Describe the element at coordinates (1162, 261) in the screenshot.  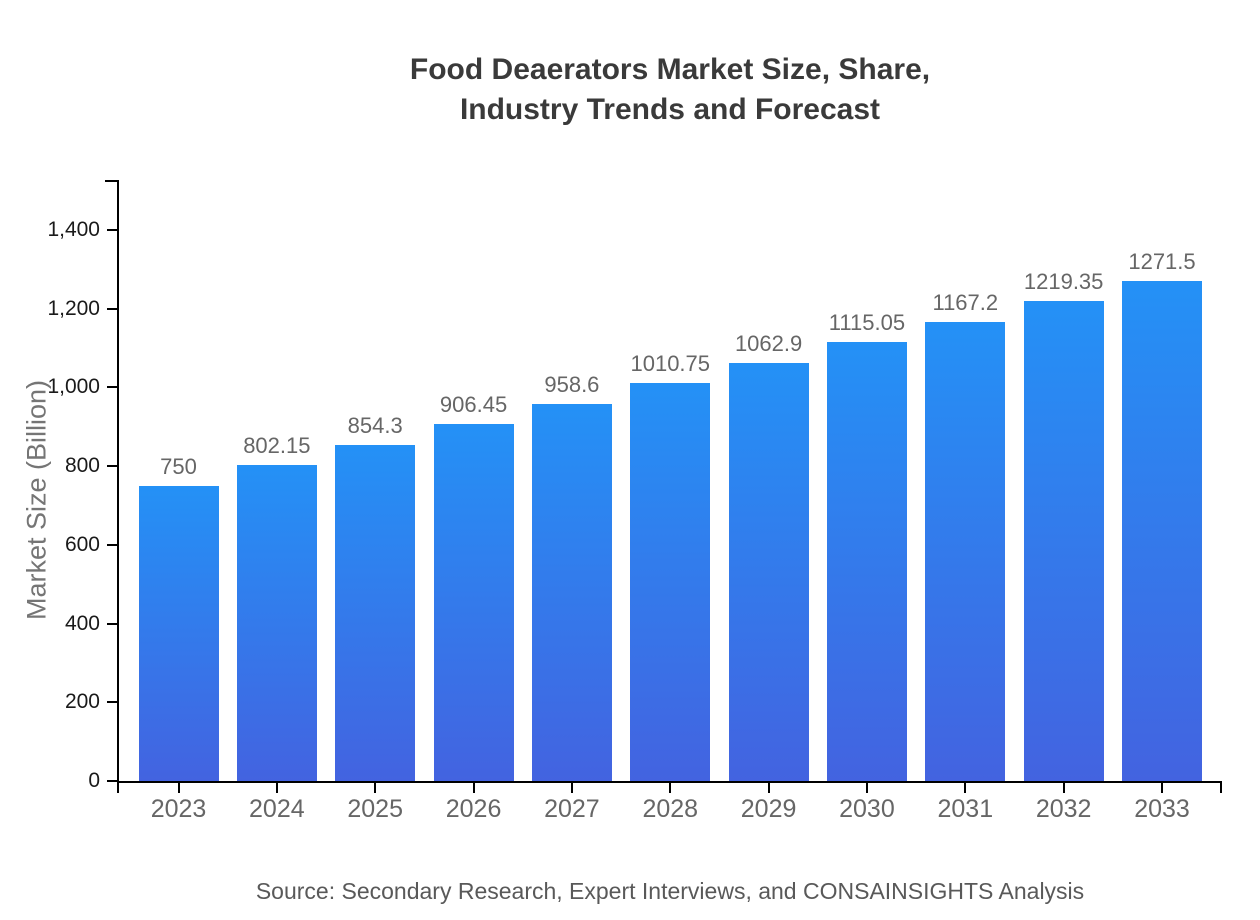
I see `bar-value-label: 1271.5` at that location.